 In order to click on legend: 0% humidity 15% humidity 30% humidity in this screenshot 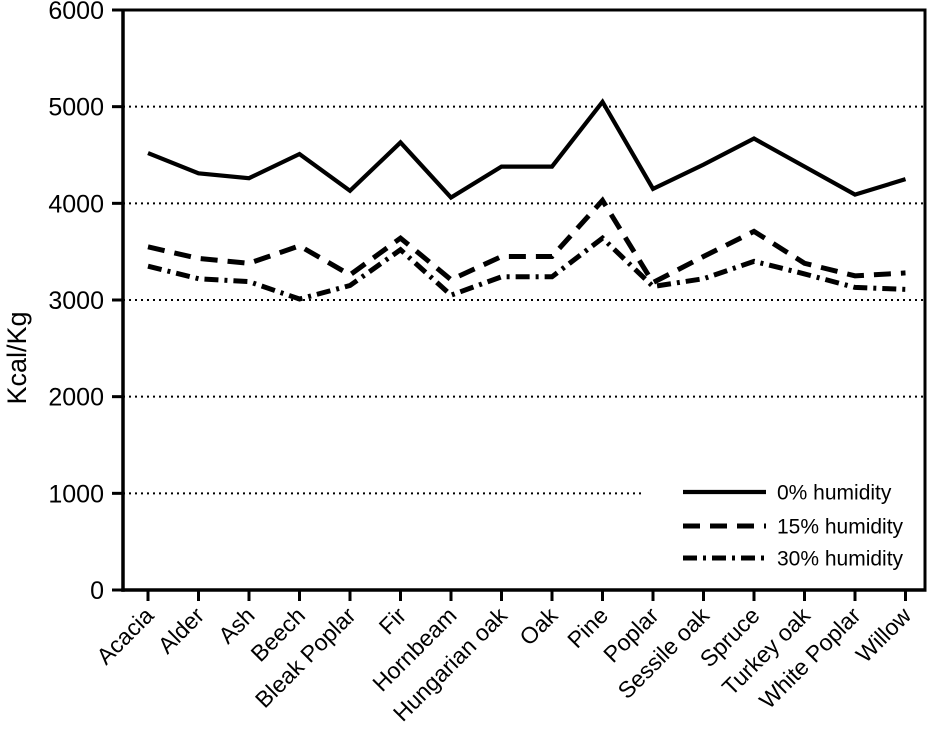, I will do `click(783, 524)`.